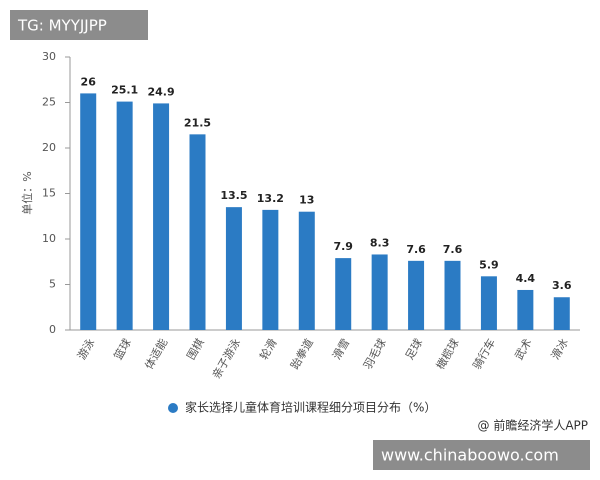 The height and width of the screenshot is (480, 600). Describe the element at coordinates (52, 329) in the screenshot. I see `y-tick-label: 0` at that location.